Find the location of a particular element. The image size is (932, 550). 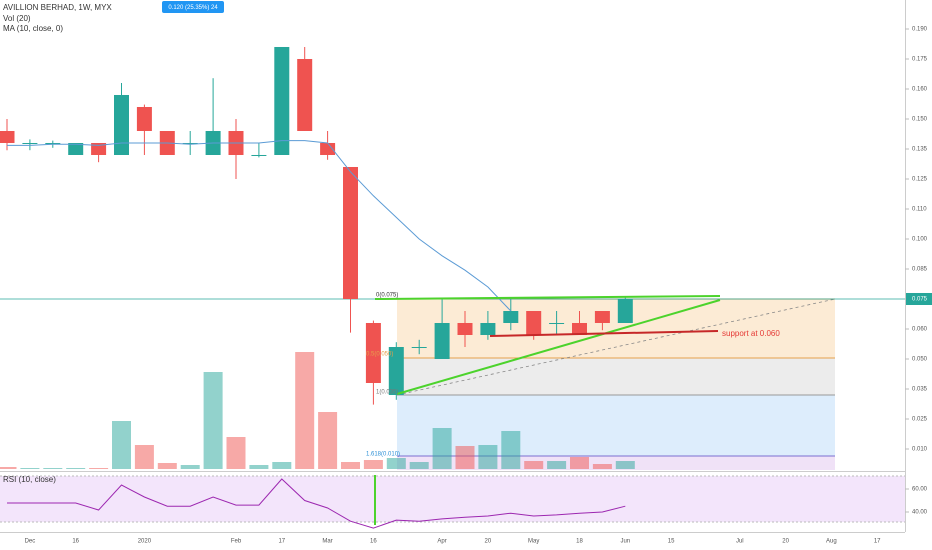

x-tick-label: 15 is located at coordinates (671, 542).